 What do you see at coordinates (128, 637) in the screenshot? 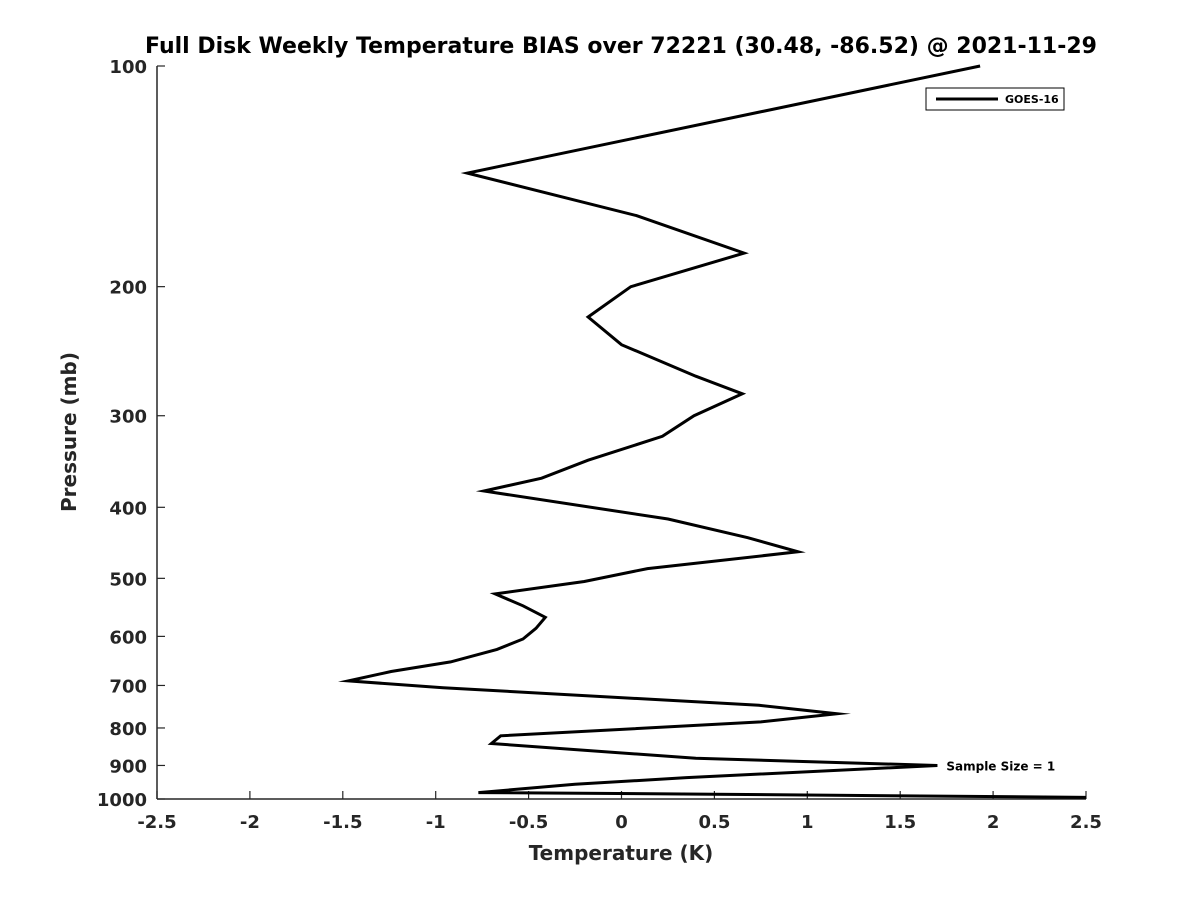
I see `y-tick-label: 600` at bounding box center [128, 637].